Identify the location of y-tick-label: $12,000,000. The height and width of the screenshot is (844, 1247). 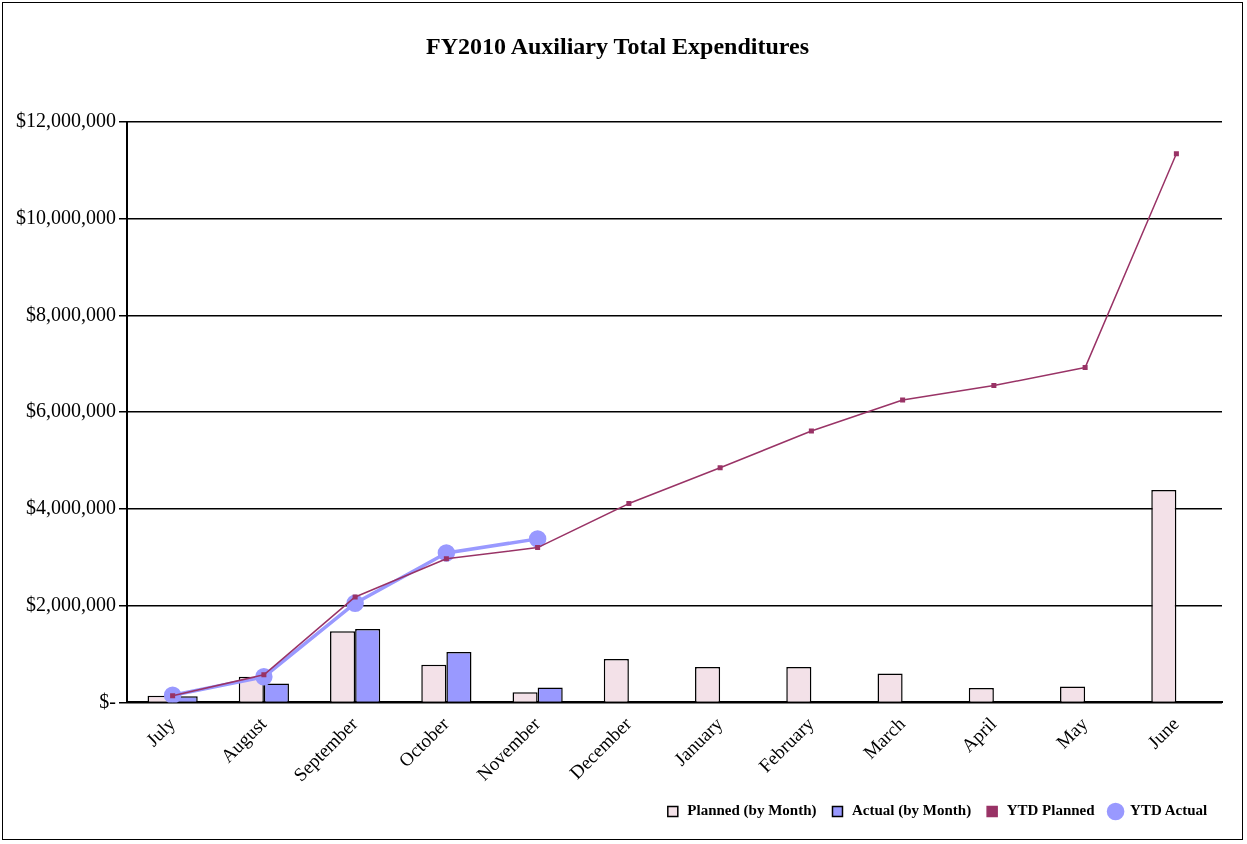
(66, 120).